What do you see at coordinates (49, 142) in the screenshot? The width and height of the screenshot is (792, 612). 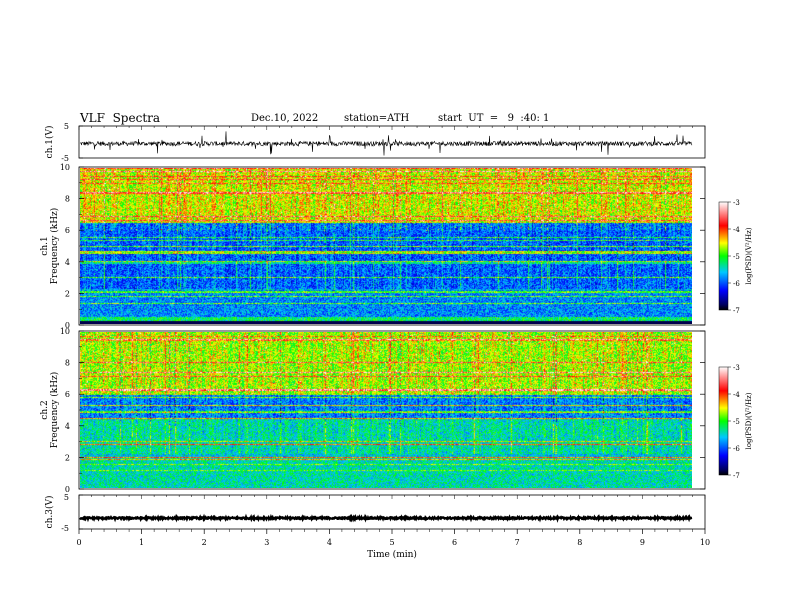 I see `ch1-ylabel: ch.1(V)` at bounding box center [49, 142].